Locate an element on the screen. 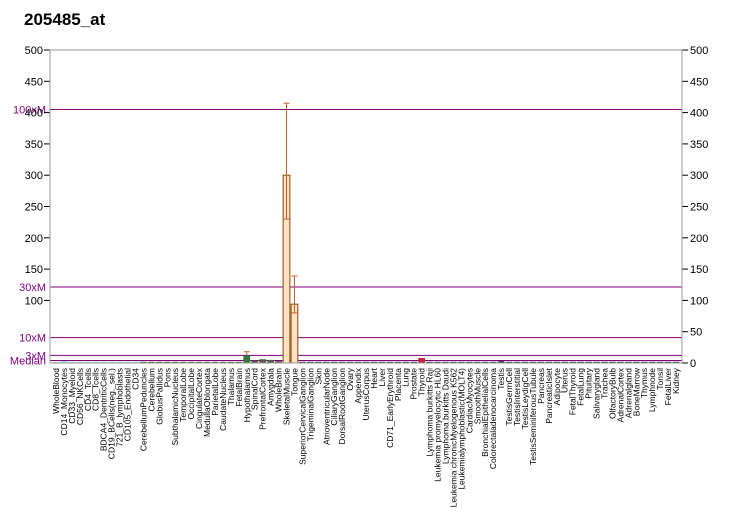 The image size is (732, 530). category-label: TrigeminalGanglion is located at coordinates (310, 405).